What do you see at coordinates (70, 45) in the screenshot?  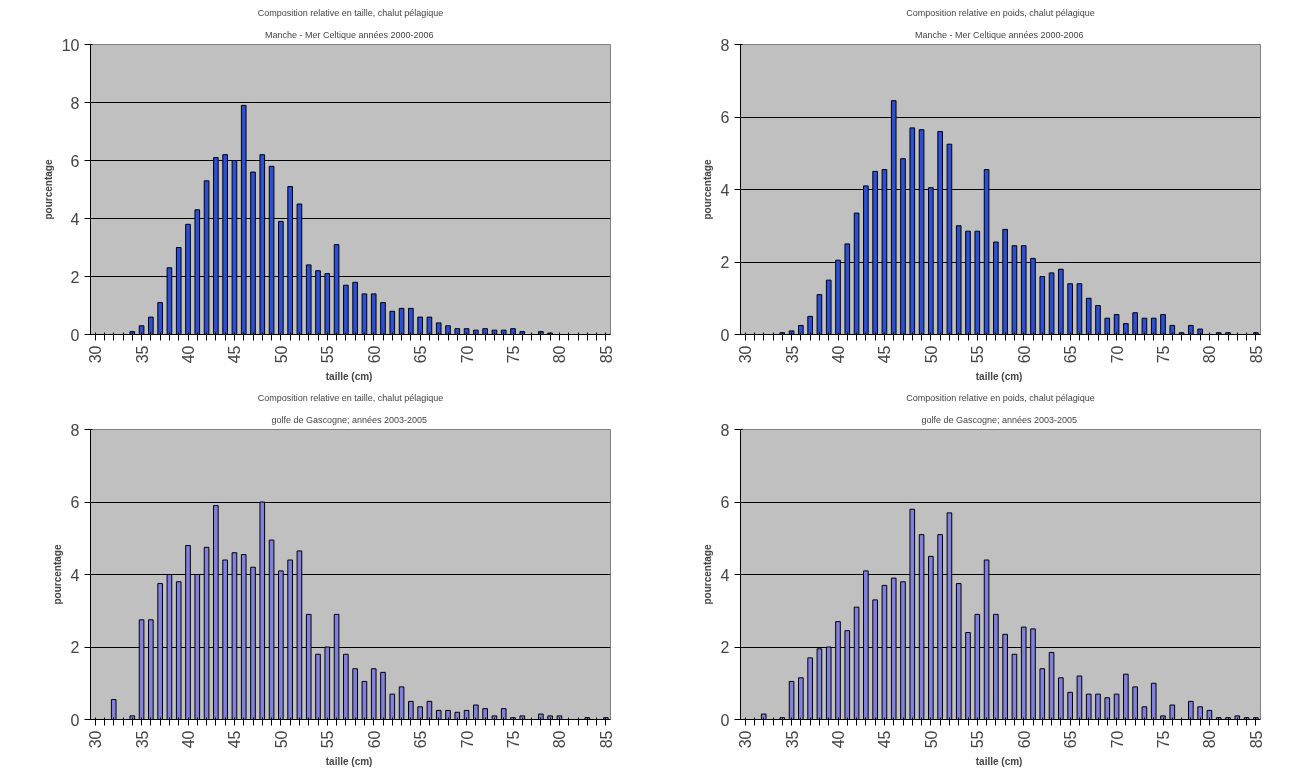 I see `y-tick-label: 10` at bounding box center [70, 45].